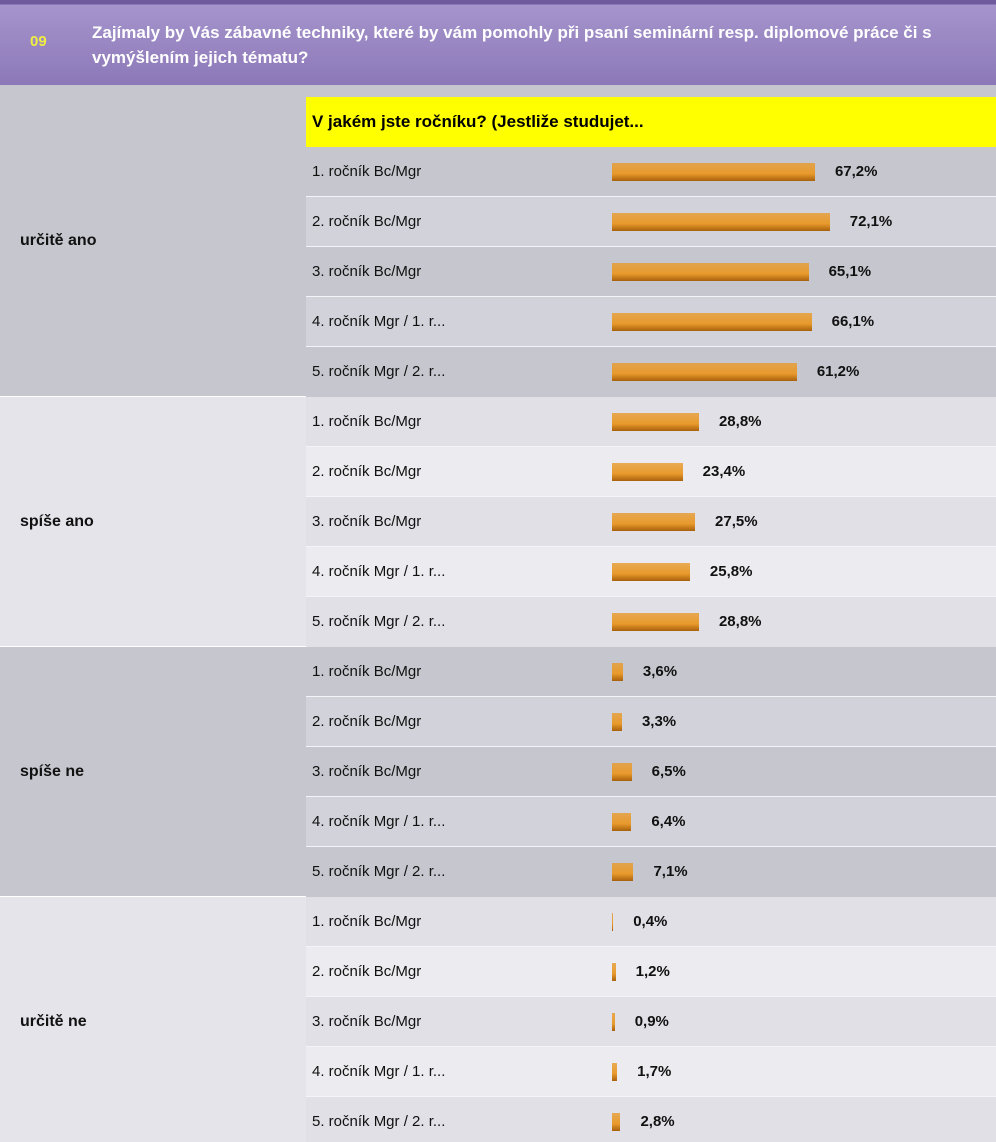 The image size is (996, 1142). I want to click on value-label: 3,6%, so click(660, 671).